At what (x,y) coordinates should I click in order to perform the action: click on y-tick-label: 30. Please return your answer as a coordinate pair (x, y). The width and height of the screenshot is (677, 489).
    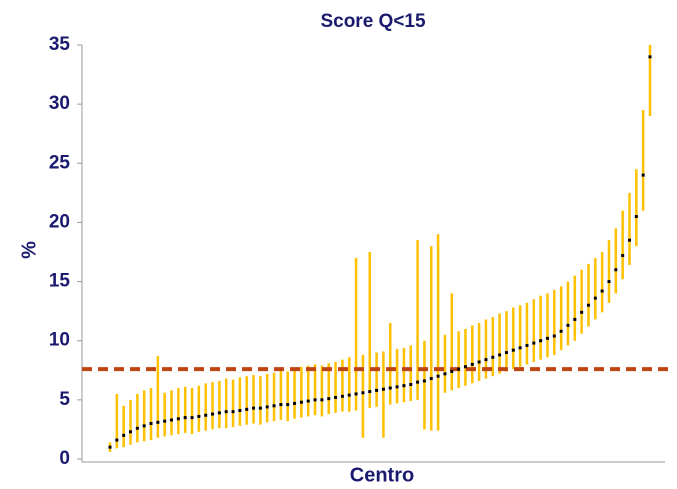
    Looking at the image, I should click on (59, 103).